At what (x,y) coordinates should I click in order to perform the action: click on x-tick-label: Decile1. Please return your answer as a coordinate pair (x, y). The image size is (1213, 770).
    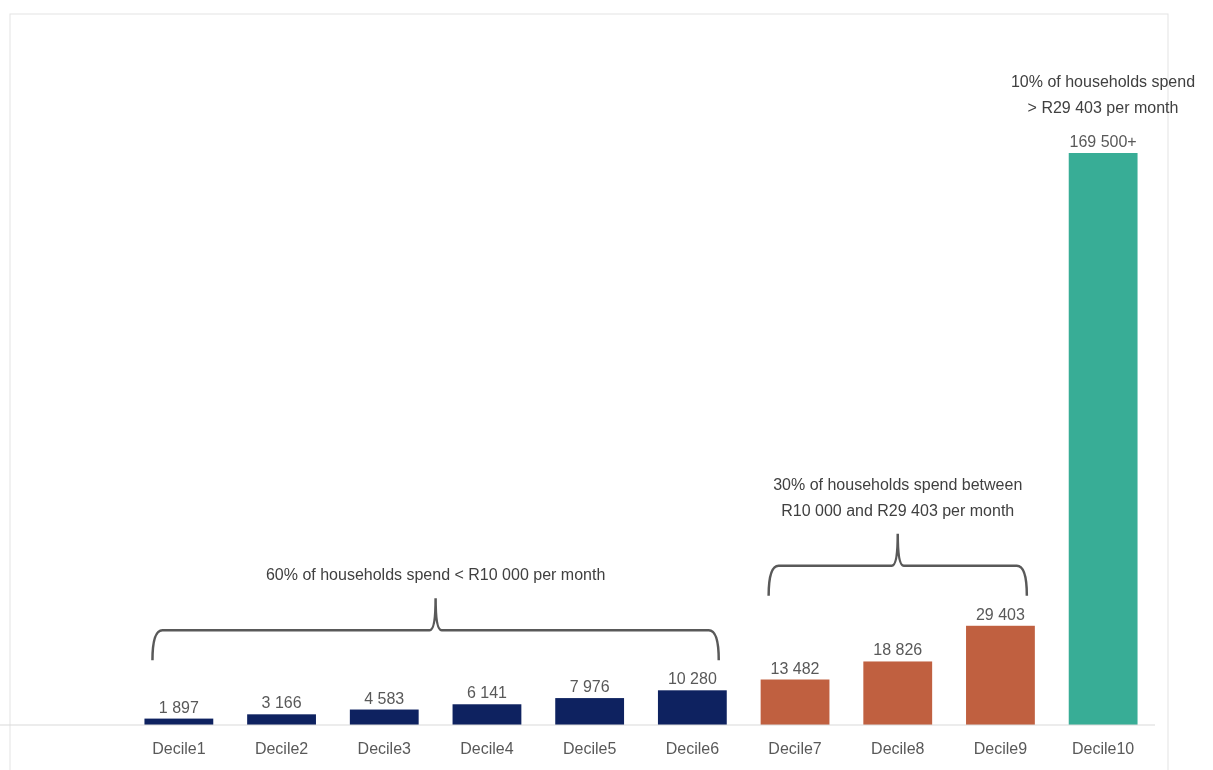
    Looking at the image, I should click on (179, 748).